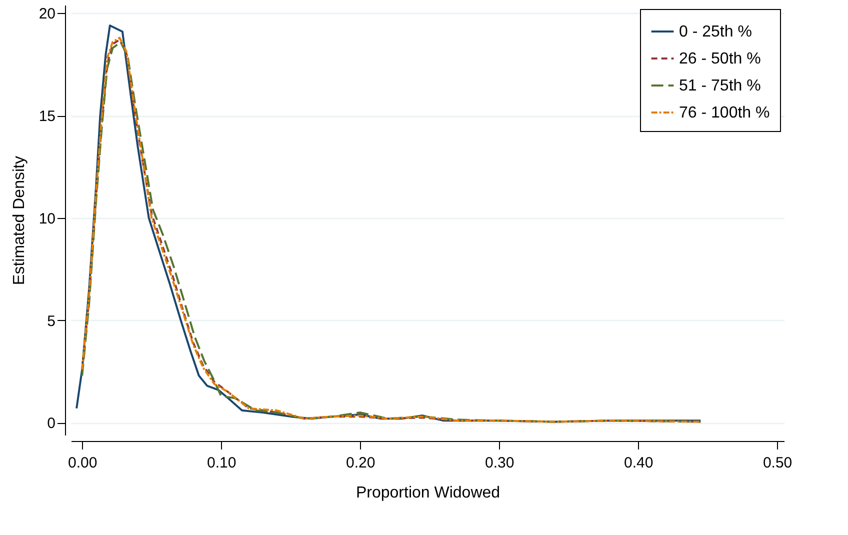 The height and width of the screenshot is (535, 848). I want to click on y-tick-label: 10, so click(47, 219).